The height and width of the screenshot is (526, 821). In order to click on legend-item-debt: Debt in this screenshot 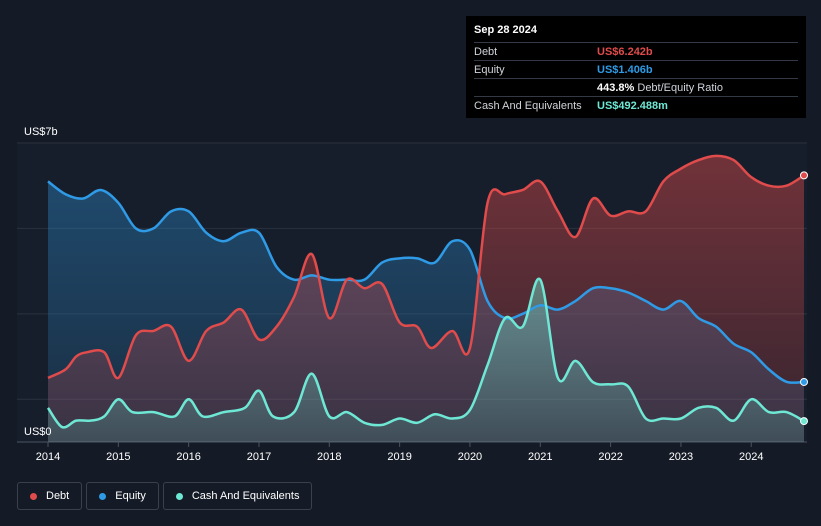, I will do `click(50, 496)`.